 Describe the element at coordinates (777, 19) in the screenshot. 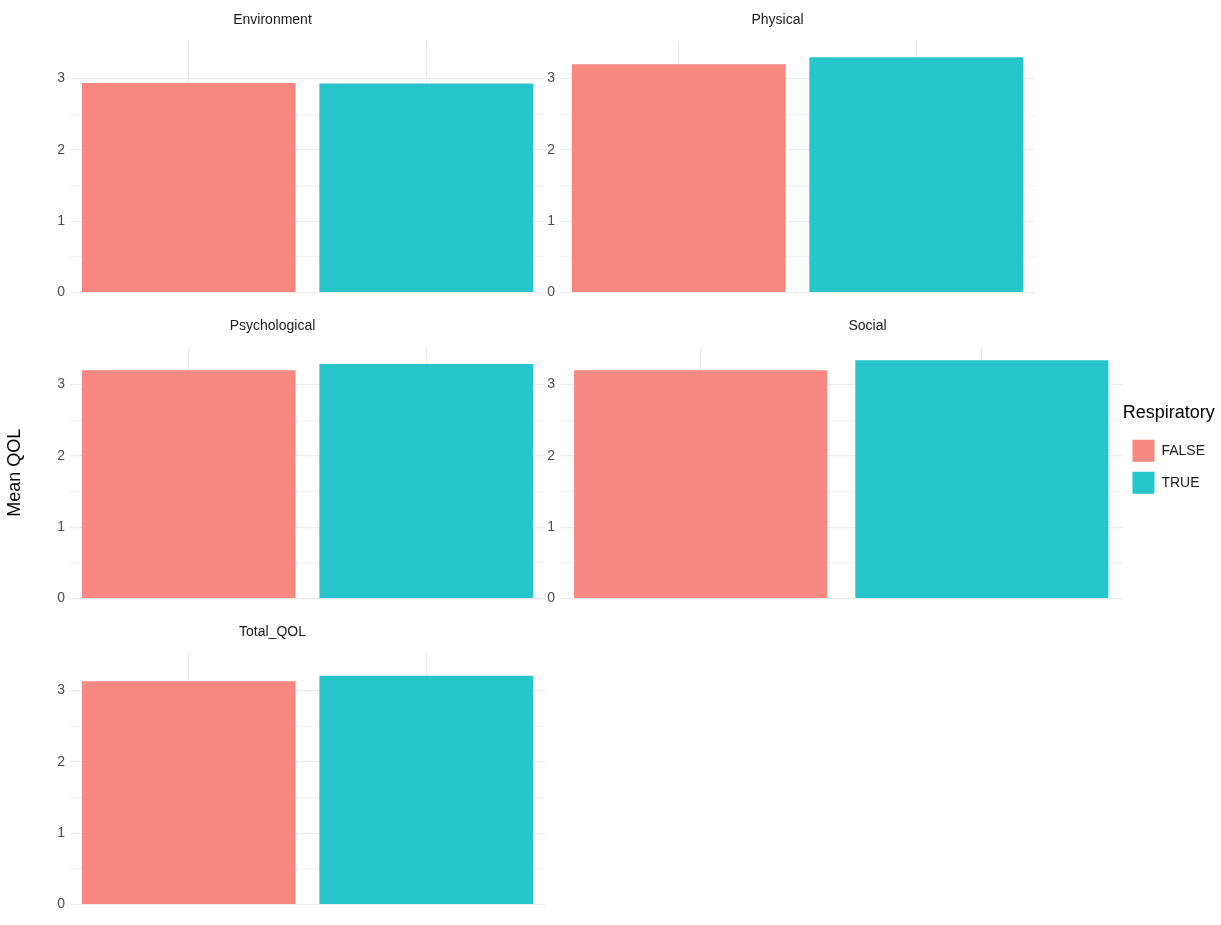

I see `chart-title: Physical` at that location.